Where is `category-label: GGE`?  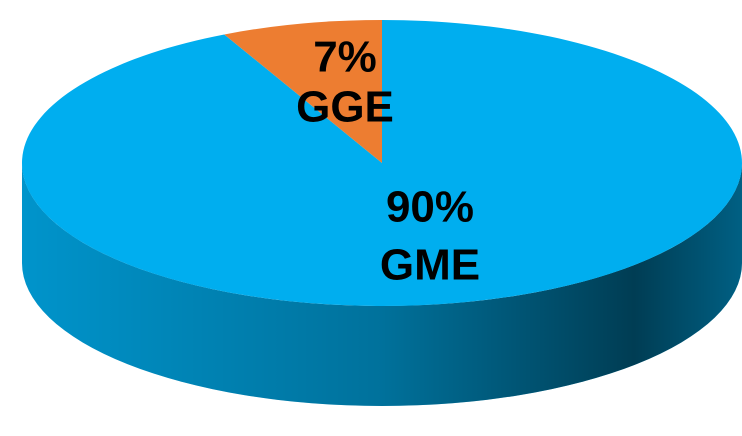
category-label: GGE is located at coordinates (345, 107).